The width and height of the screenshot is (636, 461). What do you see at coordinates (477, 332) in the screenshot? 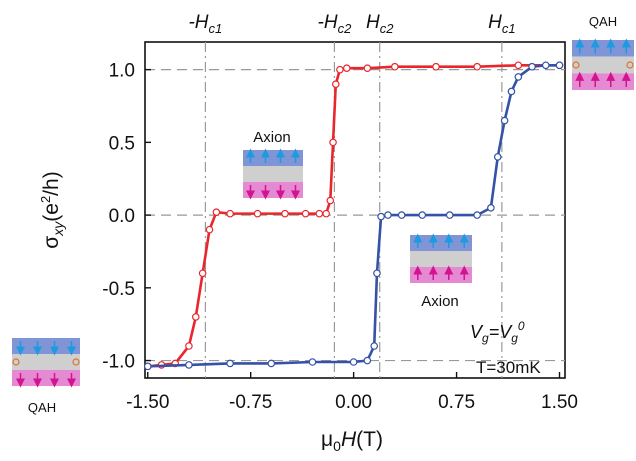
I see `gate-part: V` at bounding box center [477, 332].